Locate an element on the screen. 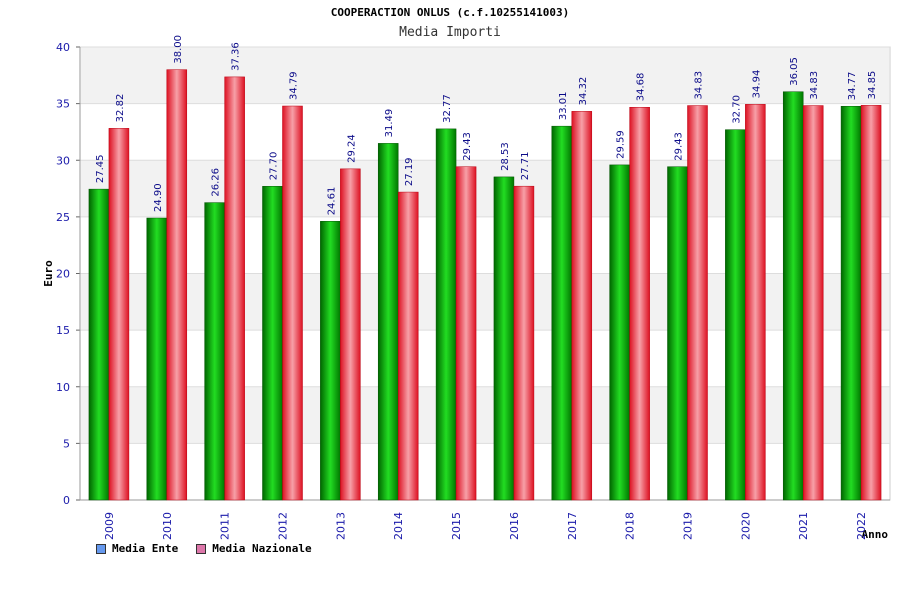  y-tick-label: 30 is located at coordinates (63, 160).